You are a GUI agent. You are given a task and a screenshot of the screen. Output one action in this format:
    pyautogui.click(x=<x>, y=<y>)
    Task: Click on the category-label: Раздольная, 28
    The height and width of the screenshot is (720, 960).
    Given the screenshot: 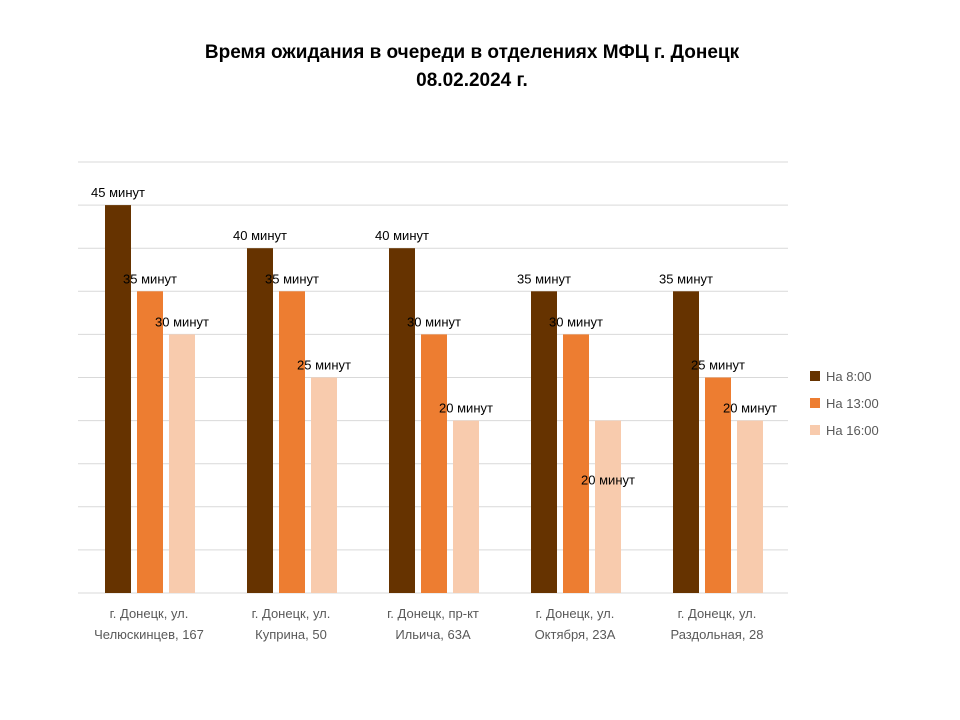 What is the action you would take?
    pyautogui.click(x=716, y=634)
    